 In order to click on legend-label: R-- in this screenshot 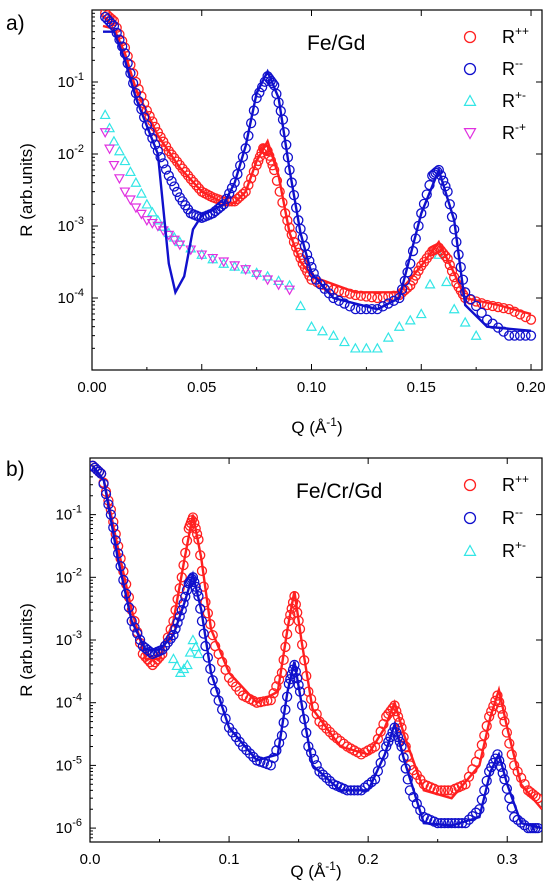, I will do `click(512, 67)`.